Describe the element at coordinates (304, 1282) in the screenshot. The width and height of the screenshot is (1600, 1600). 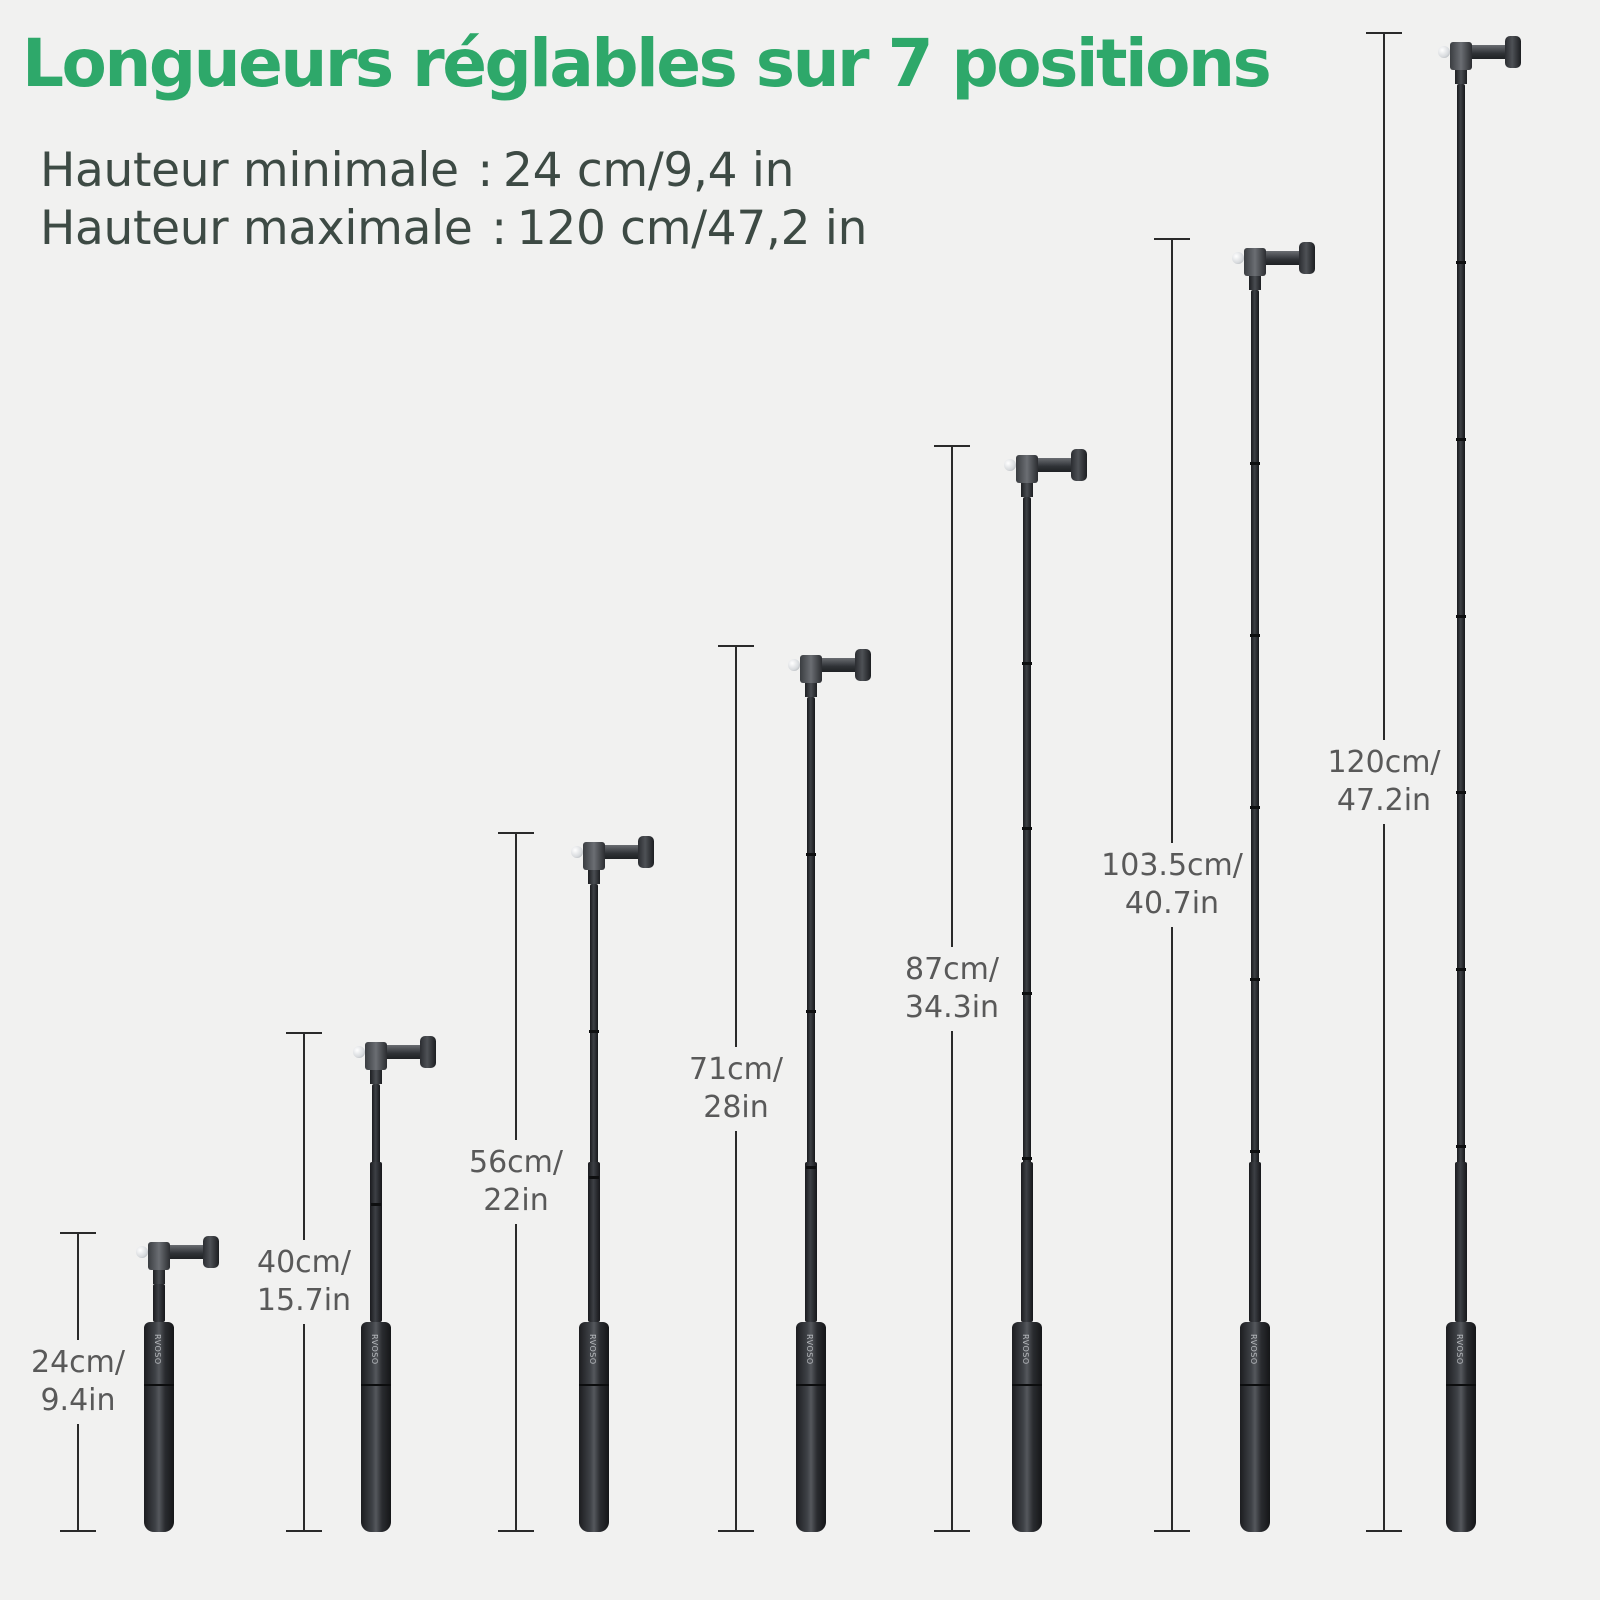
I see `length-label: 40cm/15.7in` at that location.